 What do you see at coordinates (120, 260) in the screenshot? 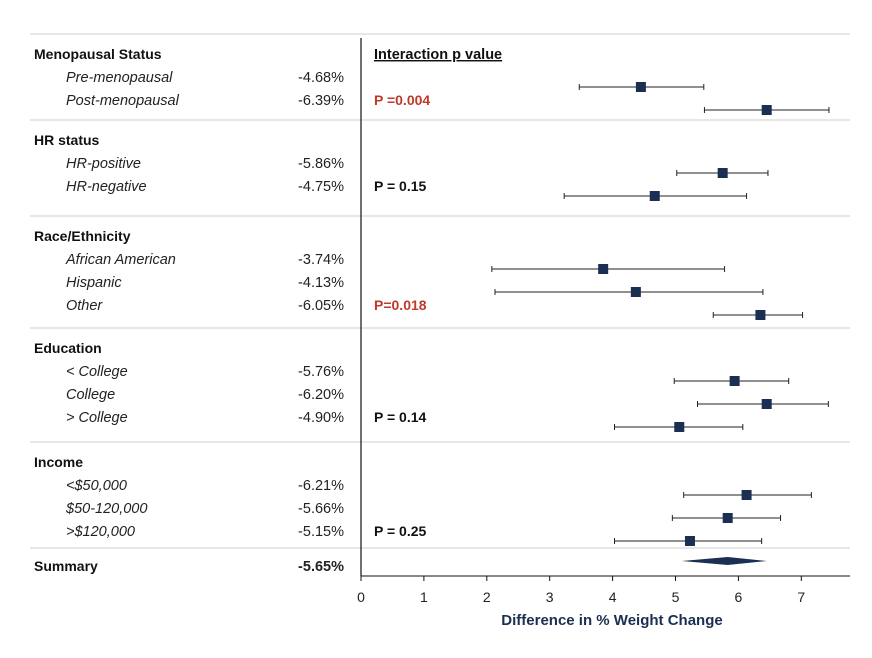
I see `row-label: African American` at bounding box center [120, 260].